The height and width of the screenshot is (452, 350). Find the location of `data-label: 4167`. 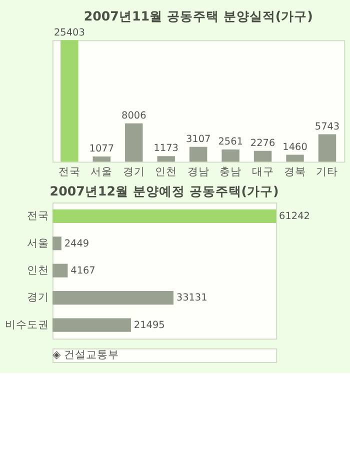

data-label: 4167 is located at coordinates (83, 271).